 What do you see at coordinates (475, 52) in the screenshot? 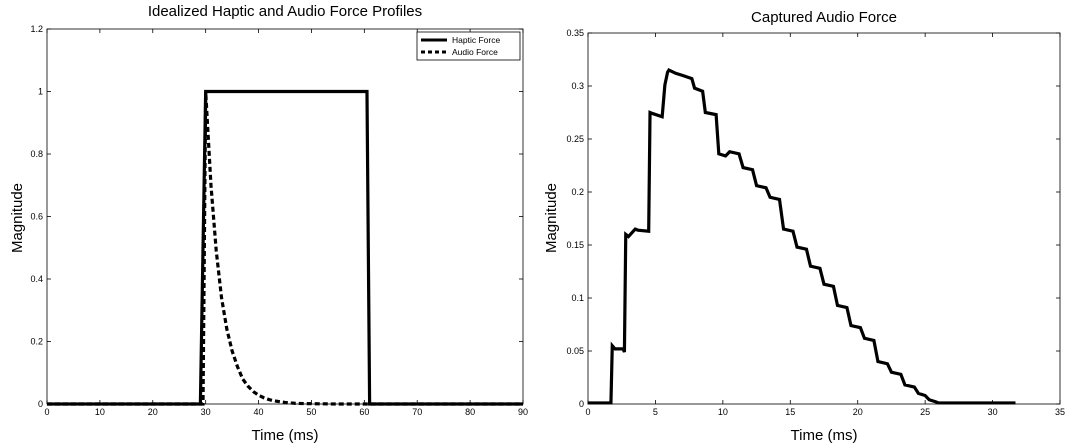
I see `legend-label-audio: Audio Force` at bounding box center [475, 52].